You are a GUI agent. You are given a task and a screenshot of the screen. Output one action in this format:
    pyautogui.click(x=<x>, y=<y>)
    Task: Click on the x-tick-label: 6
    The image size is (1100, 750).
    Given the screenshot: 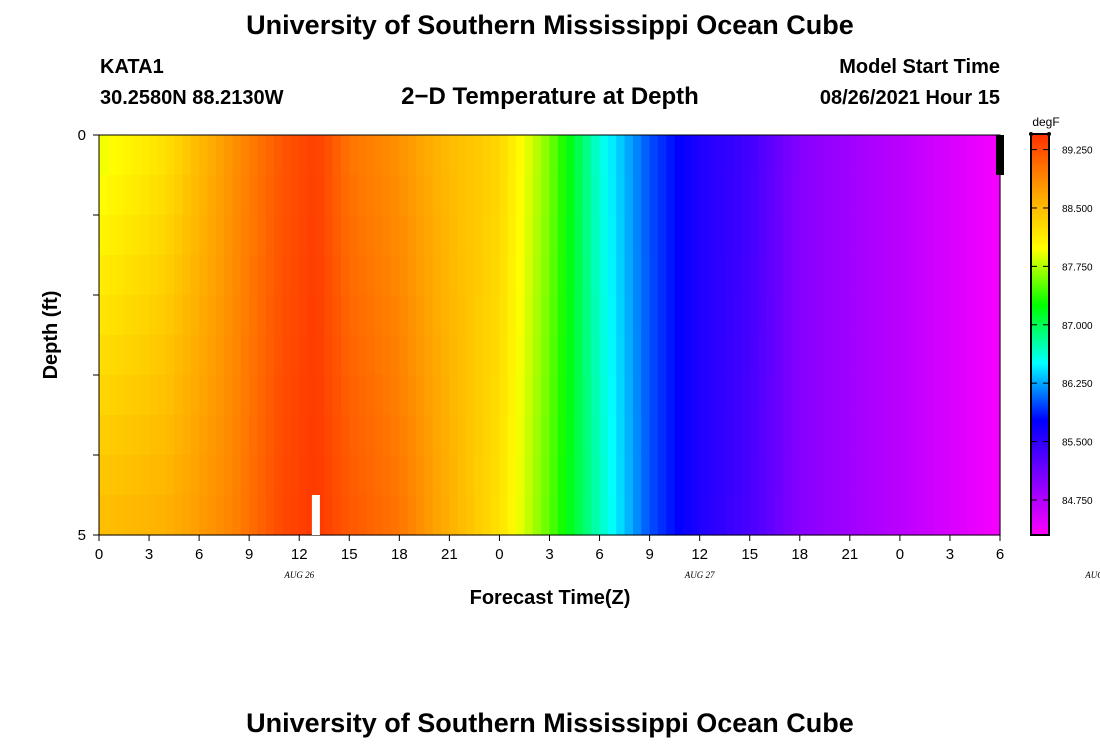 What is the action you would take?
    pyautogui.click(x=1000, y=554)
    